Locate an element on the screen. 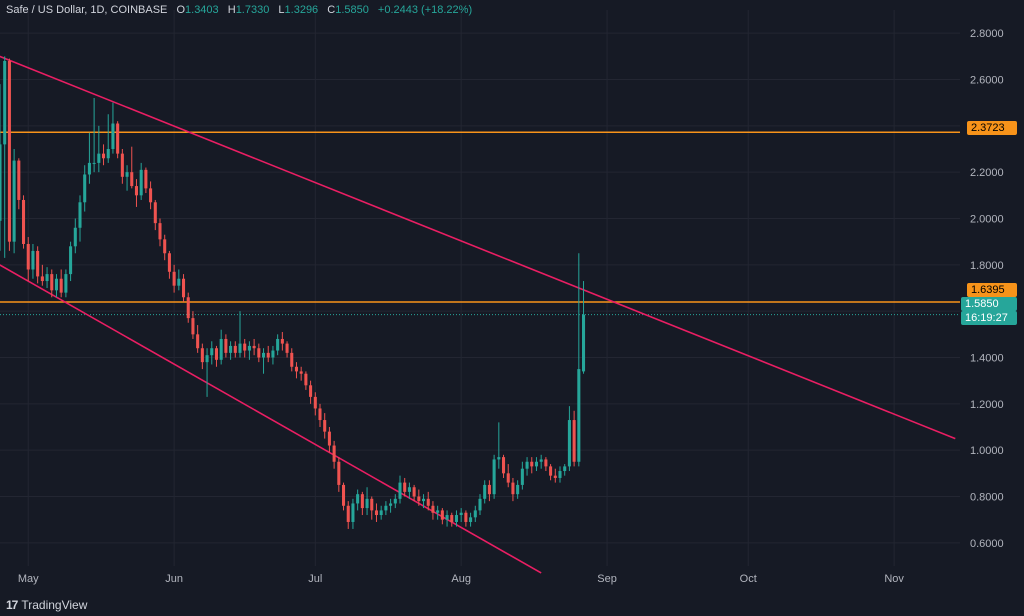  x-tick-label: Jun is located at coordinates (174, 579).